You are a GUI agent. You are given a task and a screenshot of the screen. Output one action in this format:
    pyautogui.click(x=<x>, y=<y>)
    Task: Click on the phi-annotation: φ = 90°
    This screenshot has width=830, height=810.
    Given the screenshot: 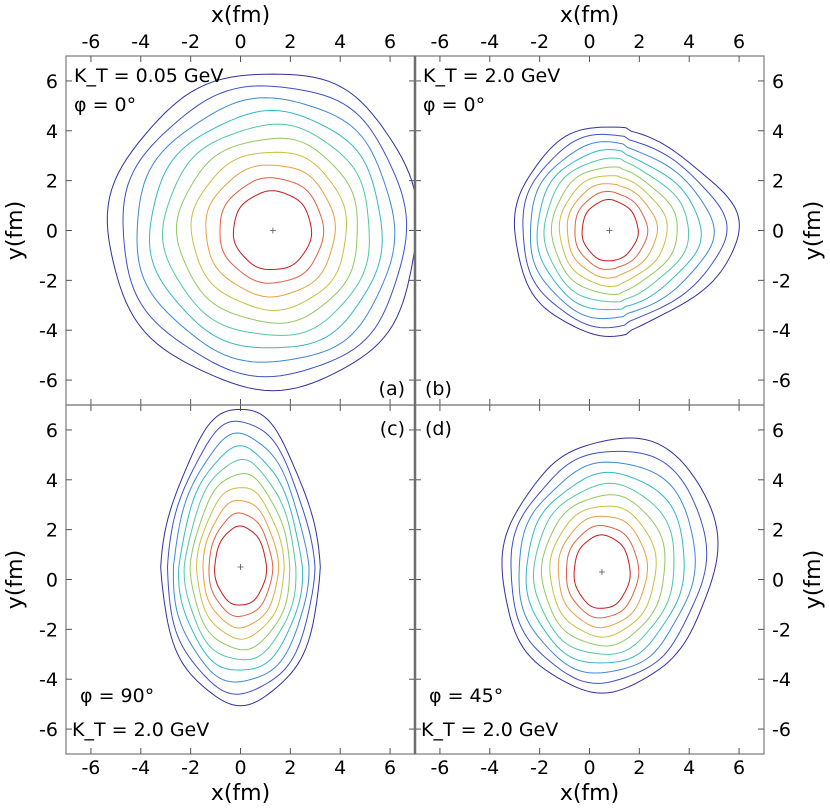 What is the action you would take?
    pyautogui.click(x=117, y=696)
    